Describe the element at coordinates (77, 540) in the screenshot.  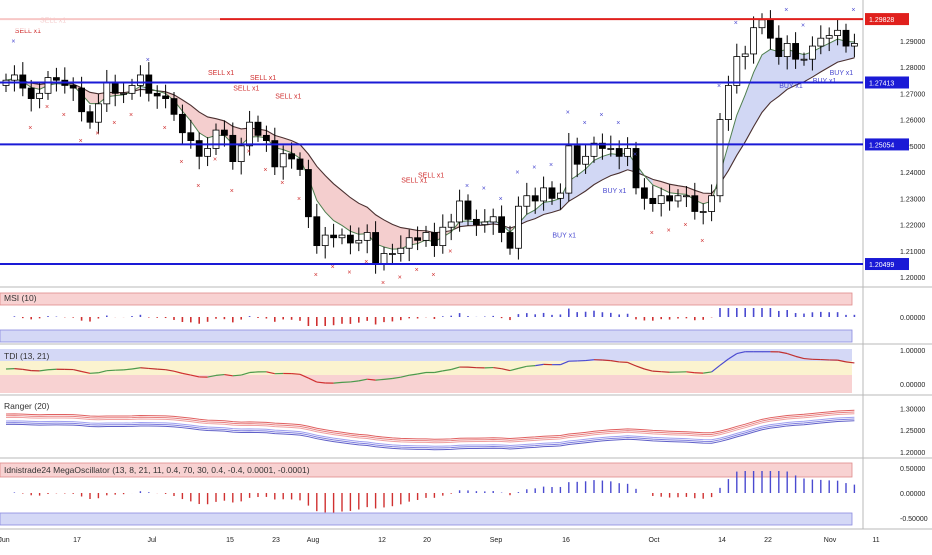
I see `date-tick-label: 17` at that location.